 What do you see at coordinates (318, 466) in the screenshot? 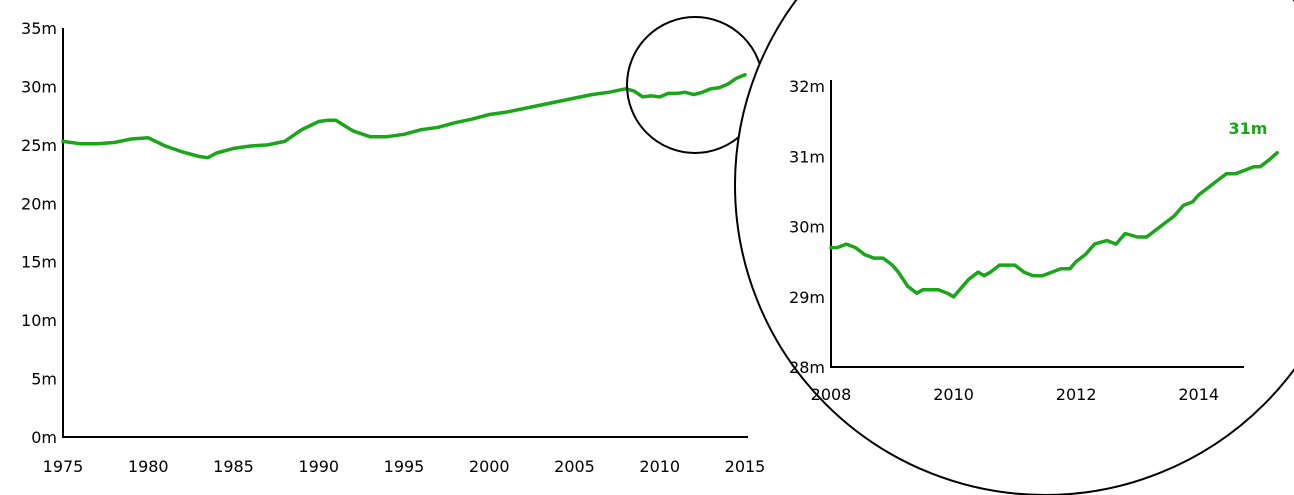
I see `main-x-tick-label: 1990` at bounding box center [318, 466].